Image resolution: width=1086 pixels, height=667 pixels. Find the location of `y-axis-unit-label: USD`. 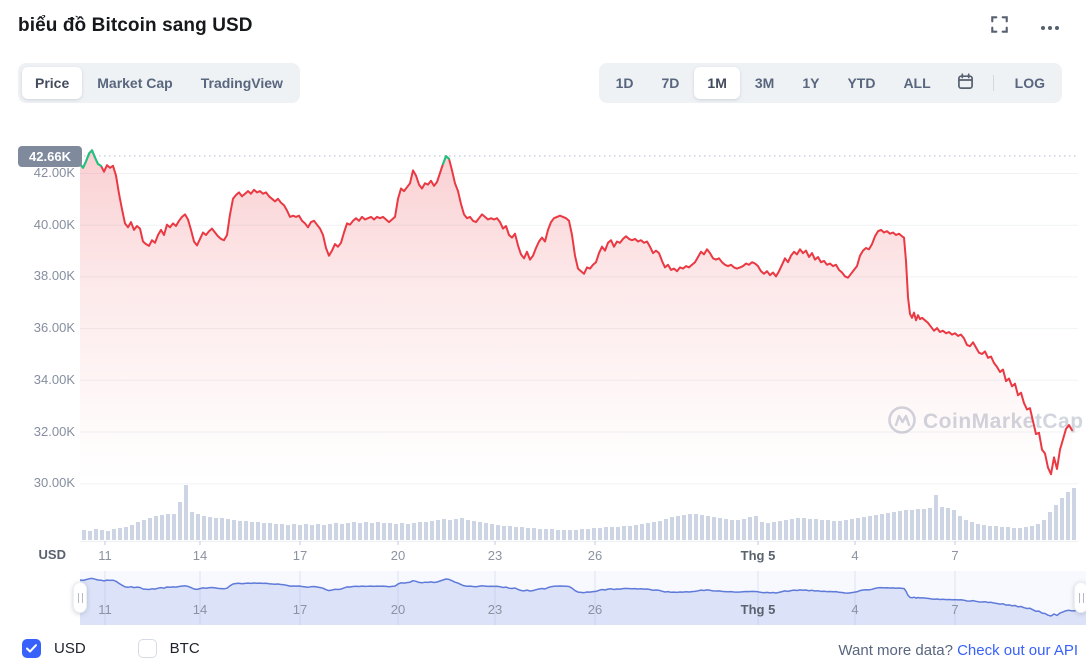

y-axis-unit-label: USD is located at coordinates (52, 554).